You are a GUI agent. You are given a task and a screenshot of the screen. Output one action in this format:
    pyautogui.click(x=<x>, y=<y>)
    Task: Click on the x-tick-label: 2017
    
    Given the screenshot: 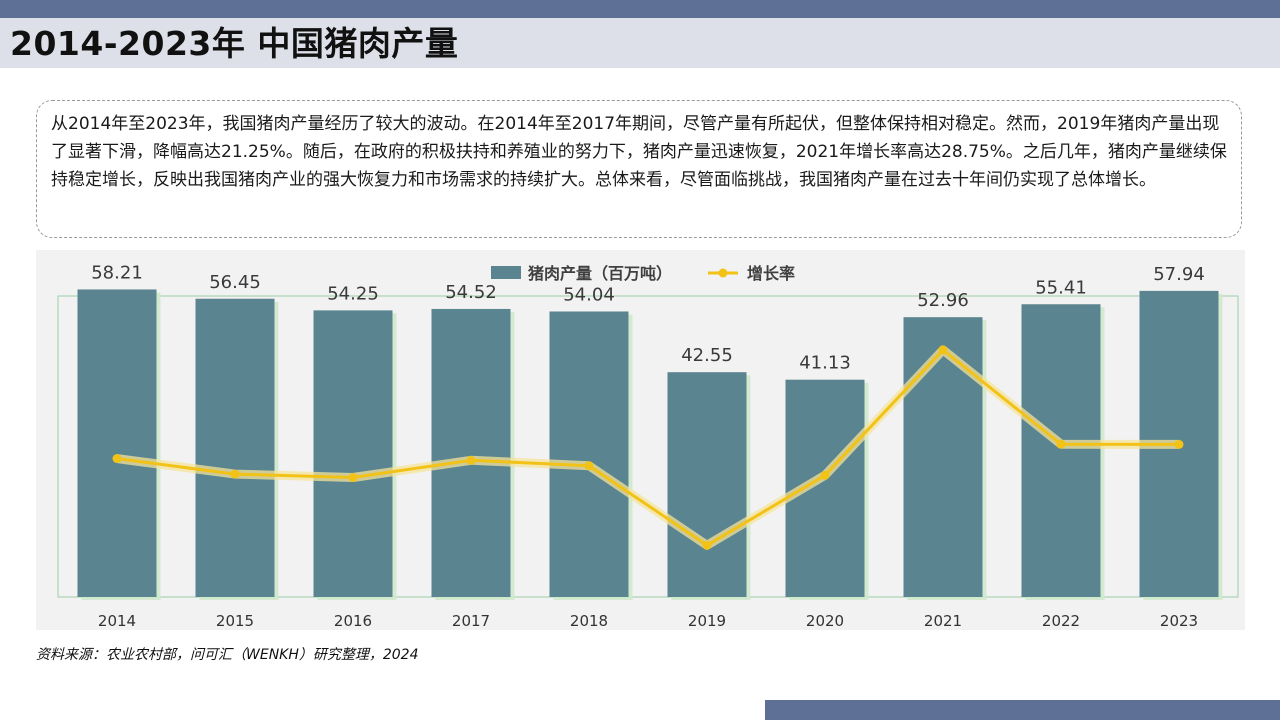 What is the action you would take?
    pyautogui.click(x=471, y=621)
    